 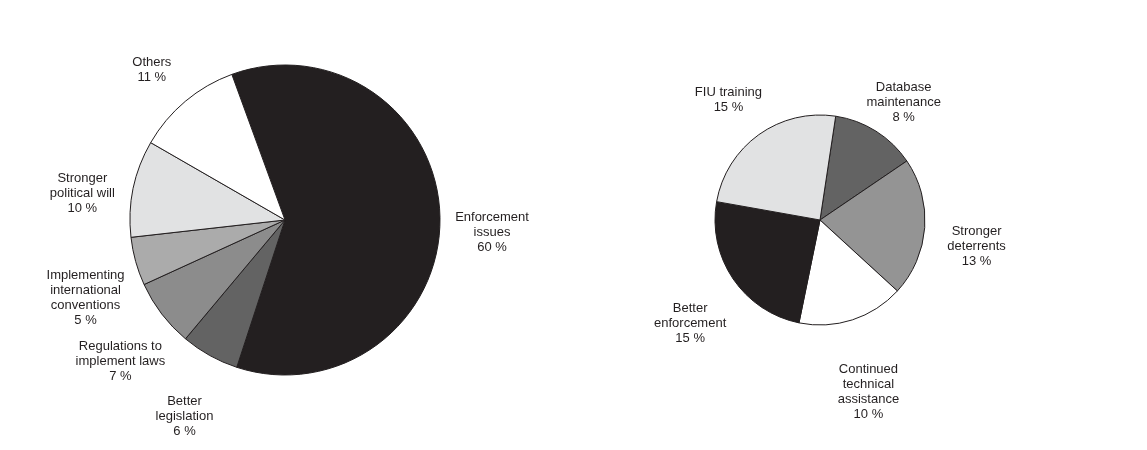 I want to click on slice-label: Stronger deterrents, so click(x=977, y=238).